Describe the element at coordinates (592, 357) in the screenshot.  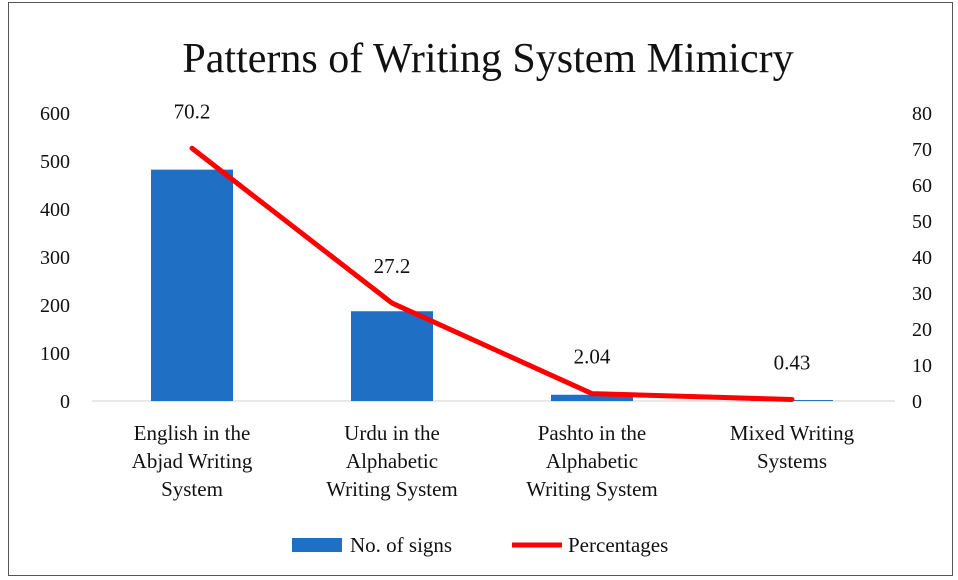
I see `data-label: 2.04` at that location.